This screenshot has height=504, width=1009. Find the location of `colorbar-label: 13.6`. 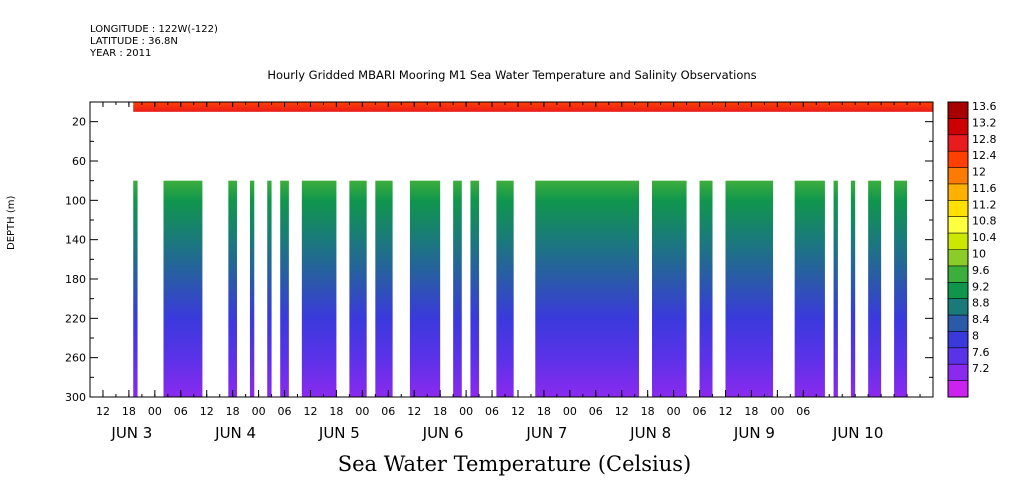

colorbar-label: 13.6 is located at coordinates (984, 106).